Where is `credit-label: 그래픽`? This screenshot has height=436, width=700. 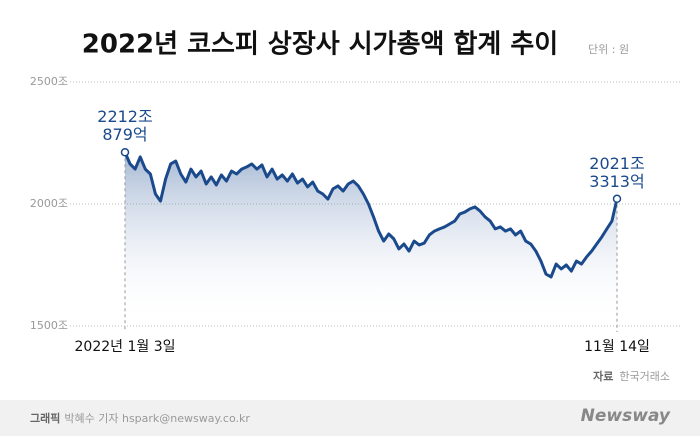 credit-label: 그래픽 is located at coordinates (45, 418).